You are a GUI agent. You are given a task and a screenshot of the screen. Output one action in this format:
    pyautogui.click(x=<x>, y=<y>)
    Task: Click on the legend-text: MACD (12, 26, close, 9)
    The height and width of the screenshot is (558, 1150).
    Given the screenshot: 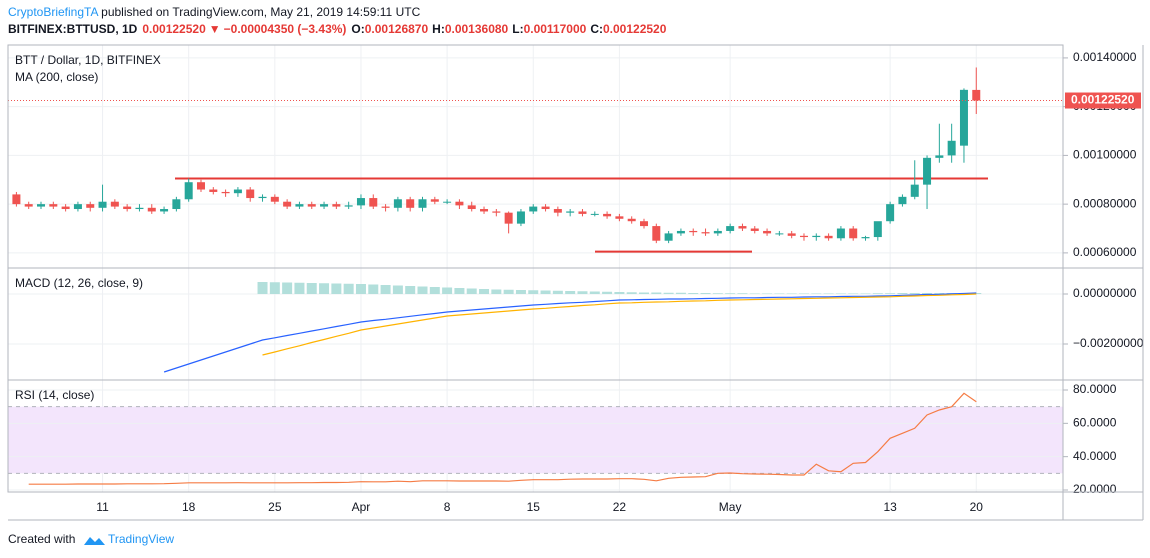 What is the action you would take?
    pyautogui.click(x=79, y=283)
    